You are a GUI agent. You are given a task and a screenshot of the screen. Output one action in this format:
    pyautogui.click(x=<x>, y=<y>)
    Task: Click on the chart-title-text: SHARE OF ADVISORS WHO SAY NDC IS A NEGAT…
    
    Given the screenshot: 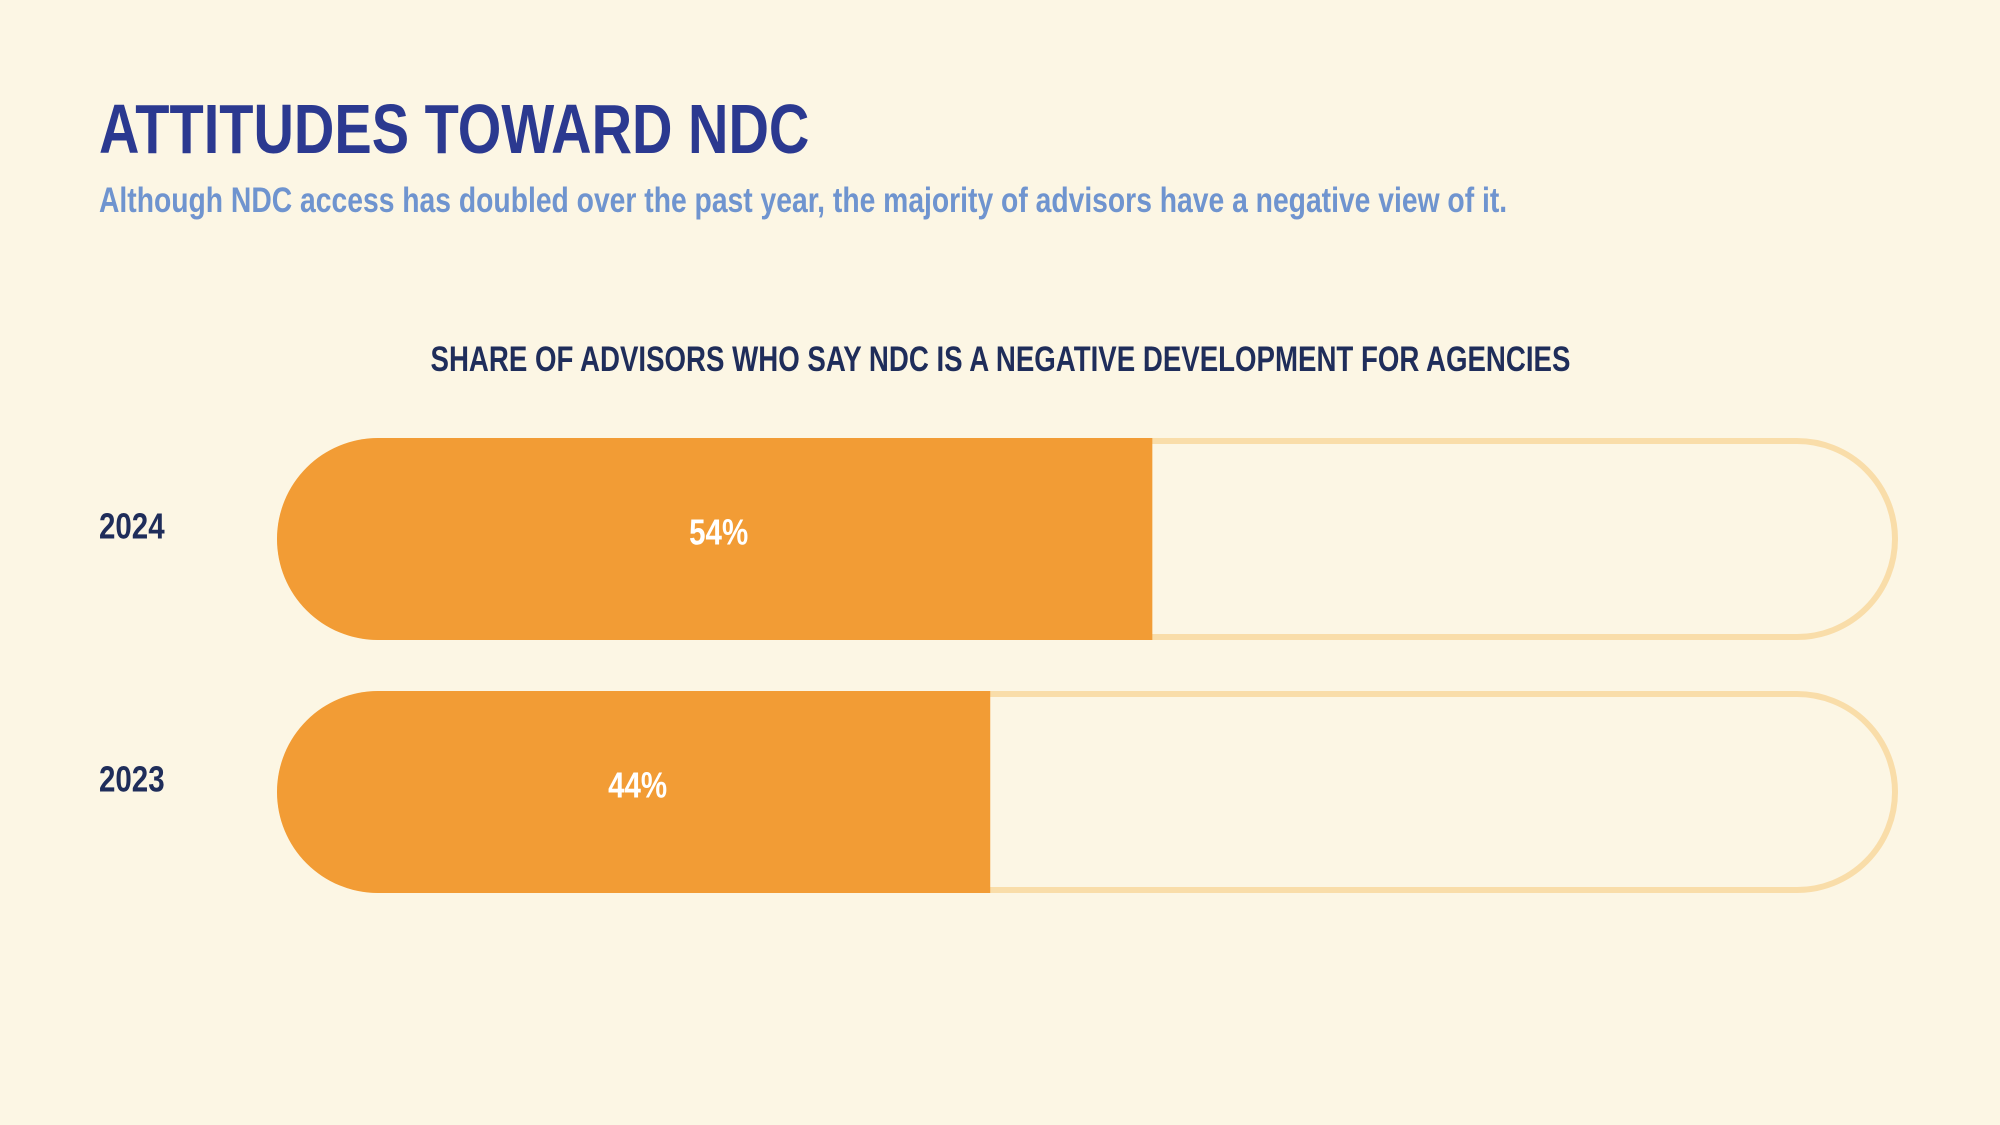 What is the action you would take?
    pyautogui.click(x=1000, y=359)
    